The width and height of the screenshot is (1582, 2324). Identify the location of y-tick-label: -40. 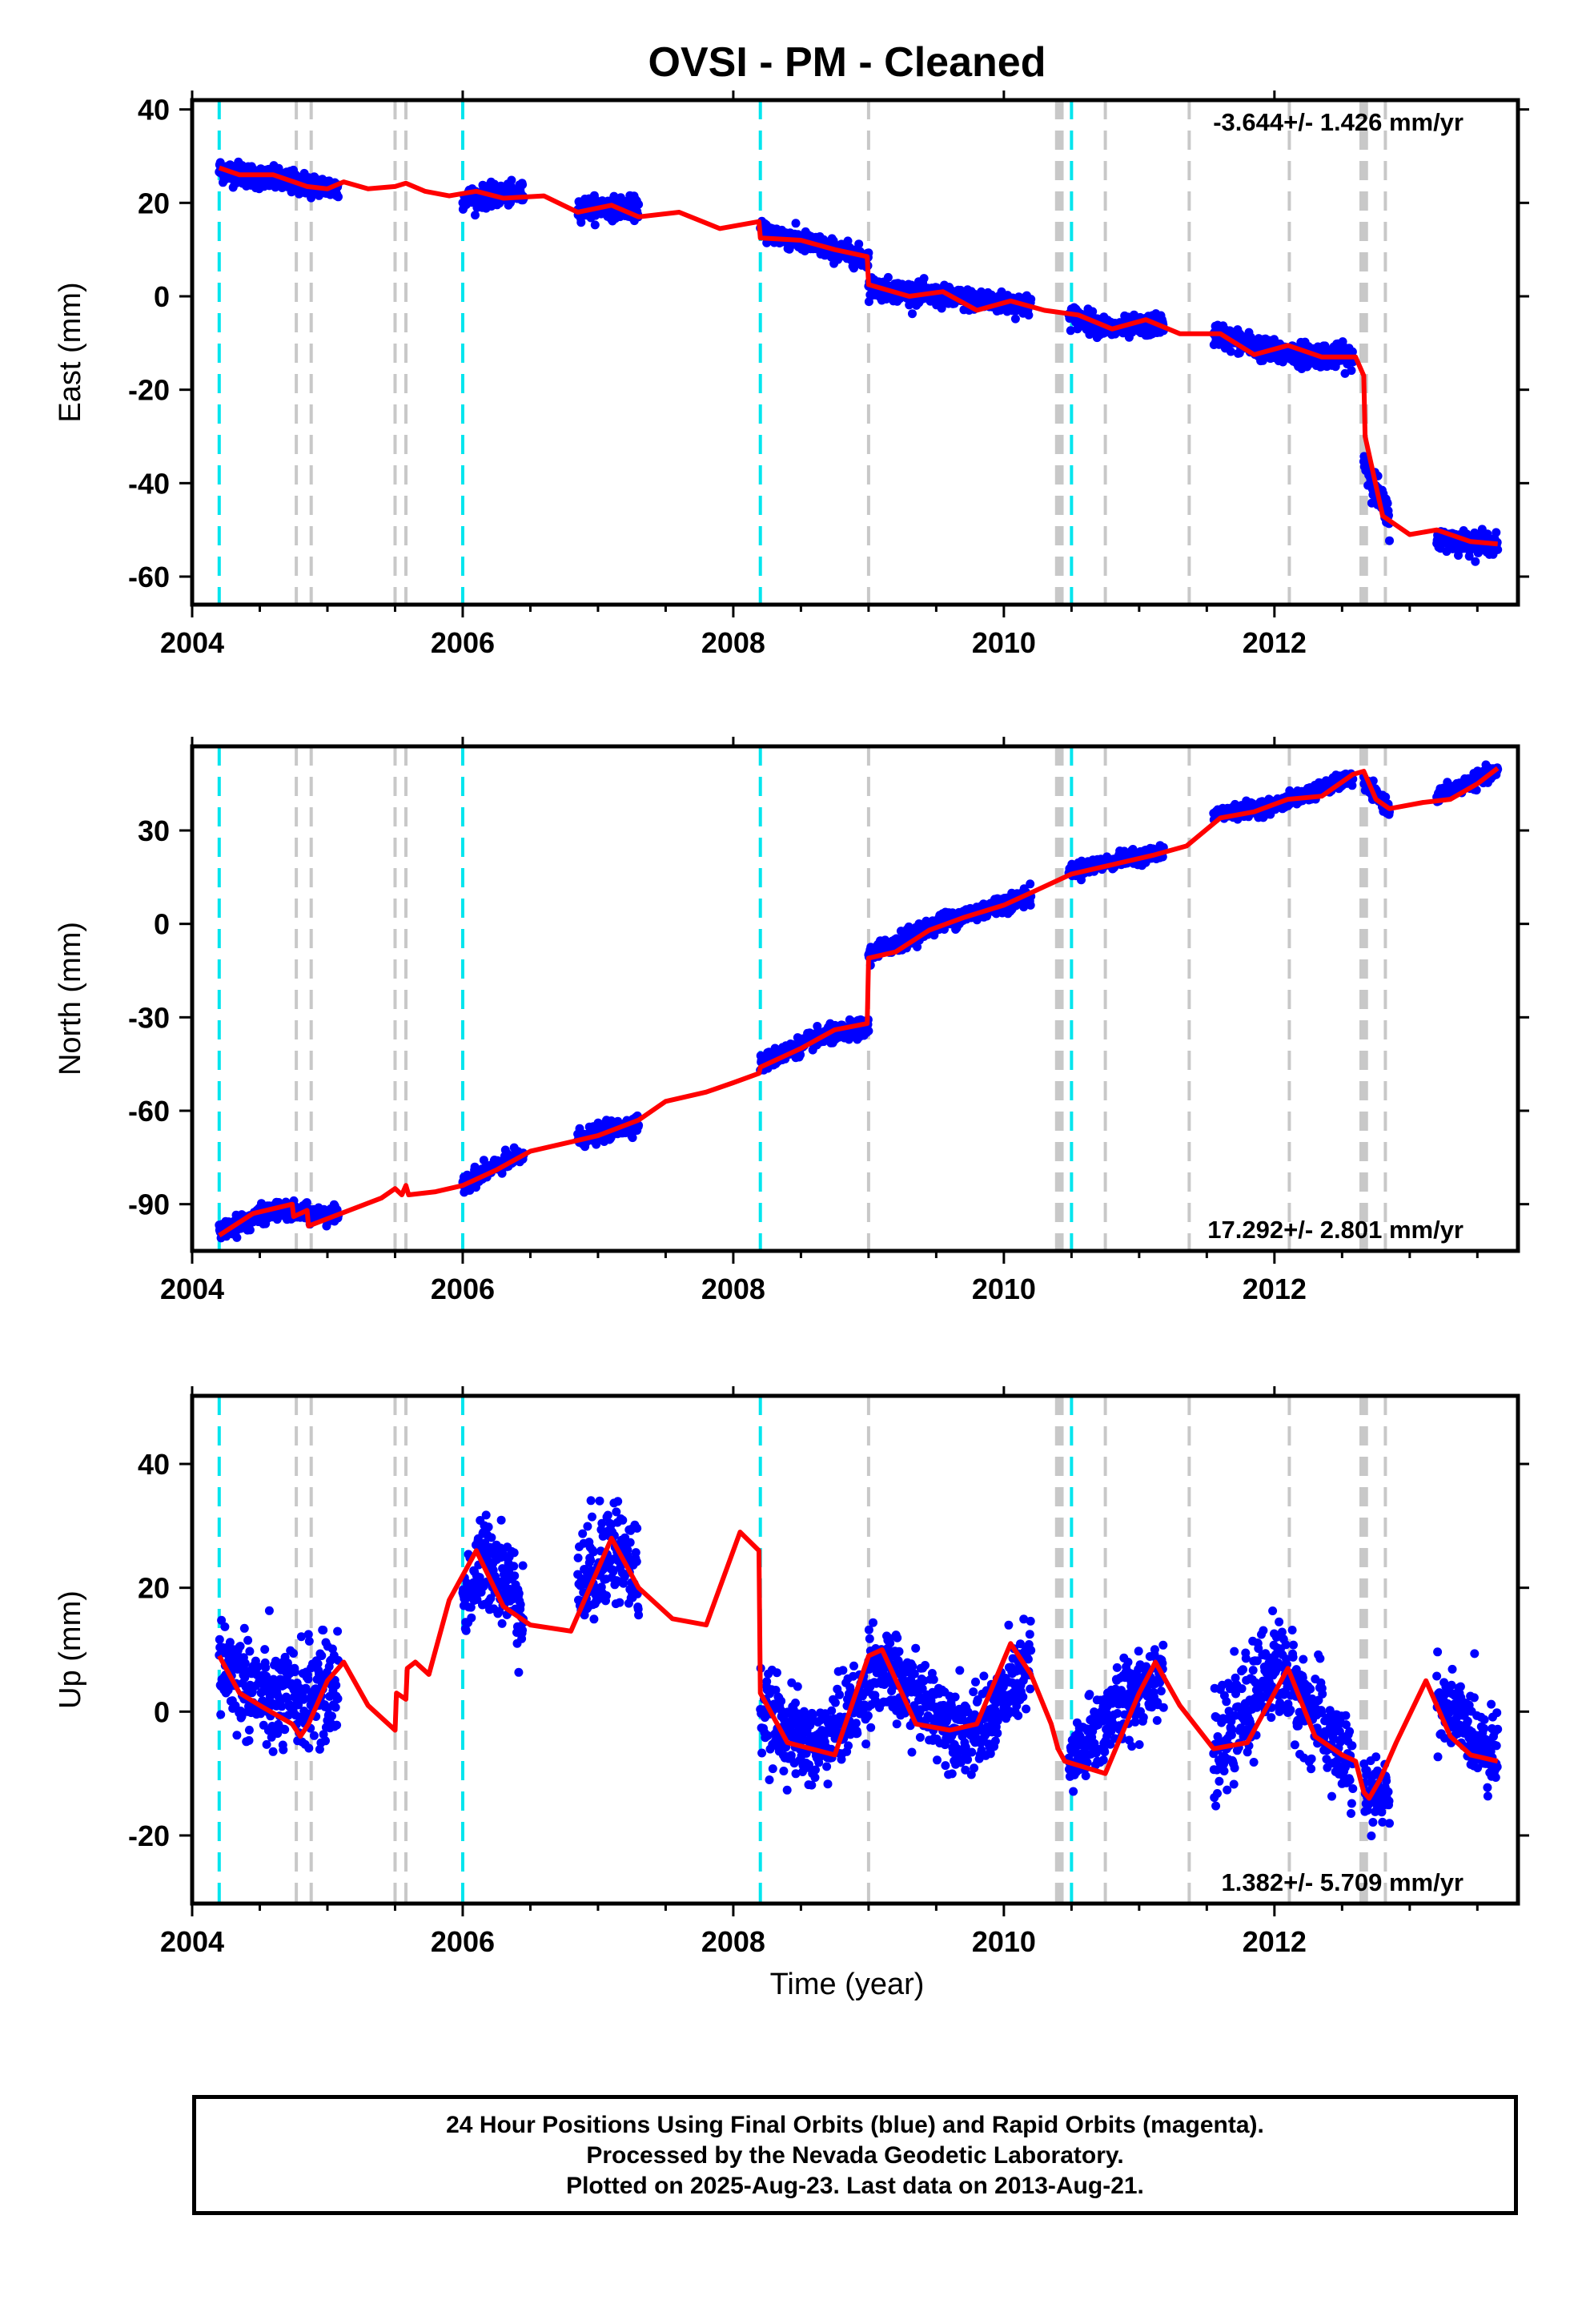
(149, 484).